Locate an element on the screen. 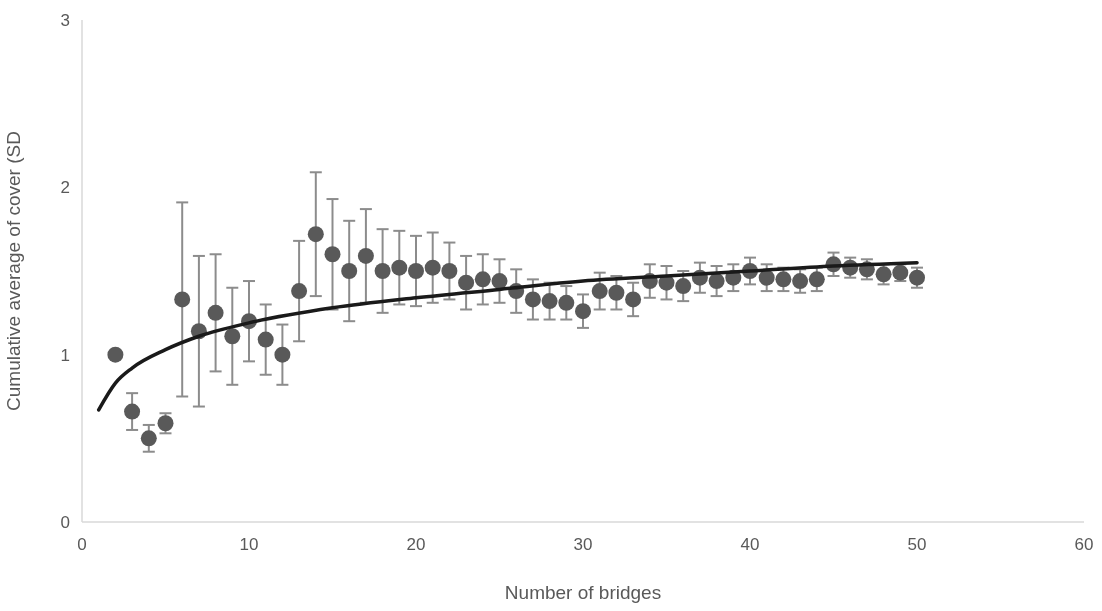  x-tick-label: 50 is located at coordinates (917, 544).